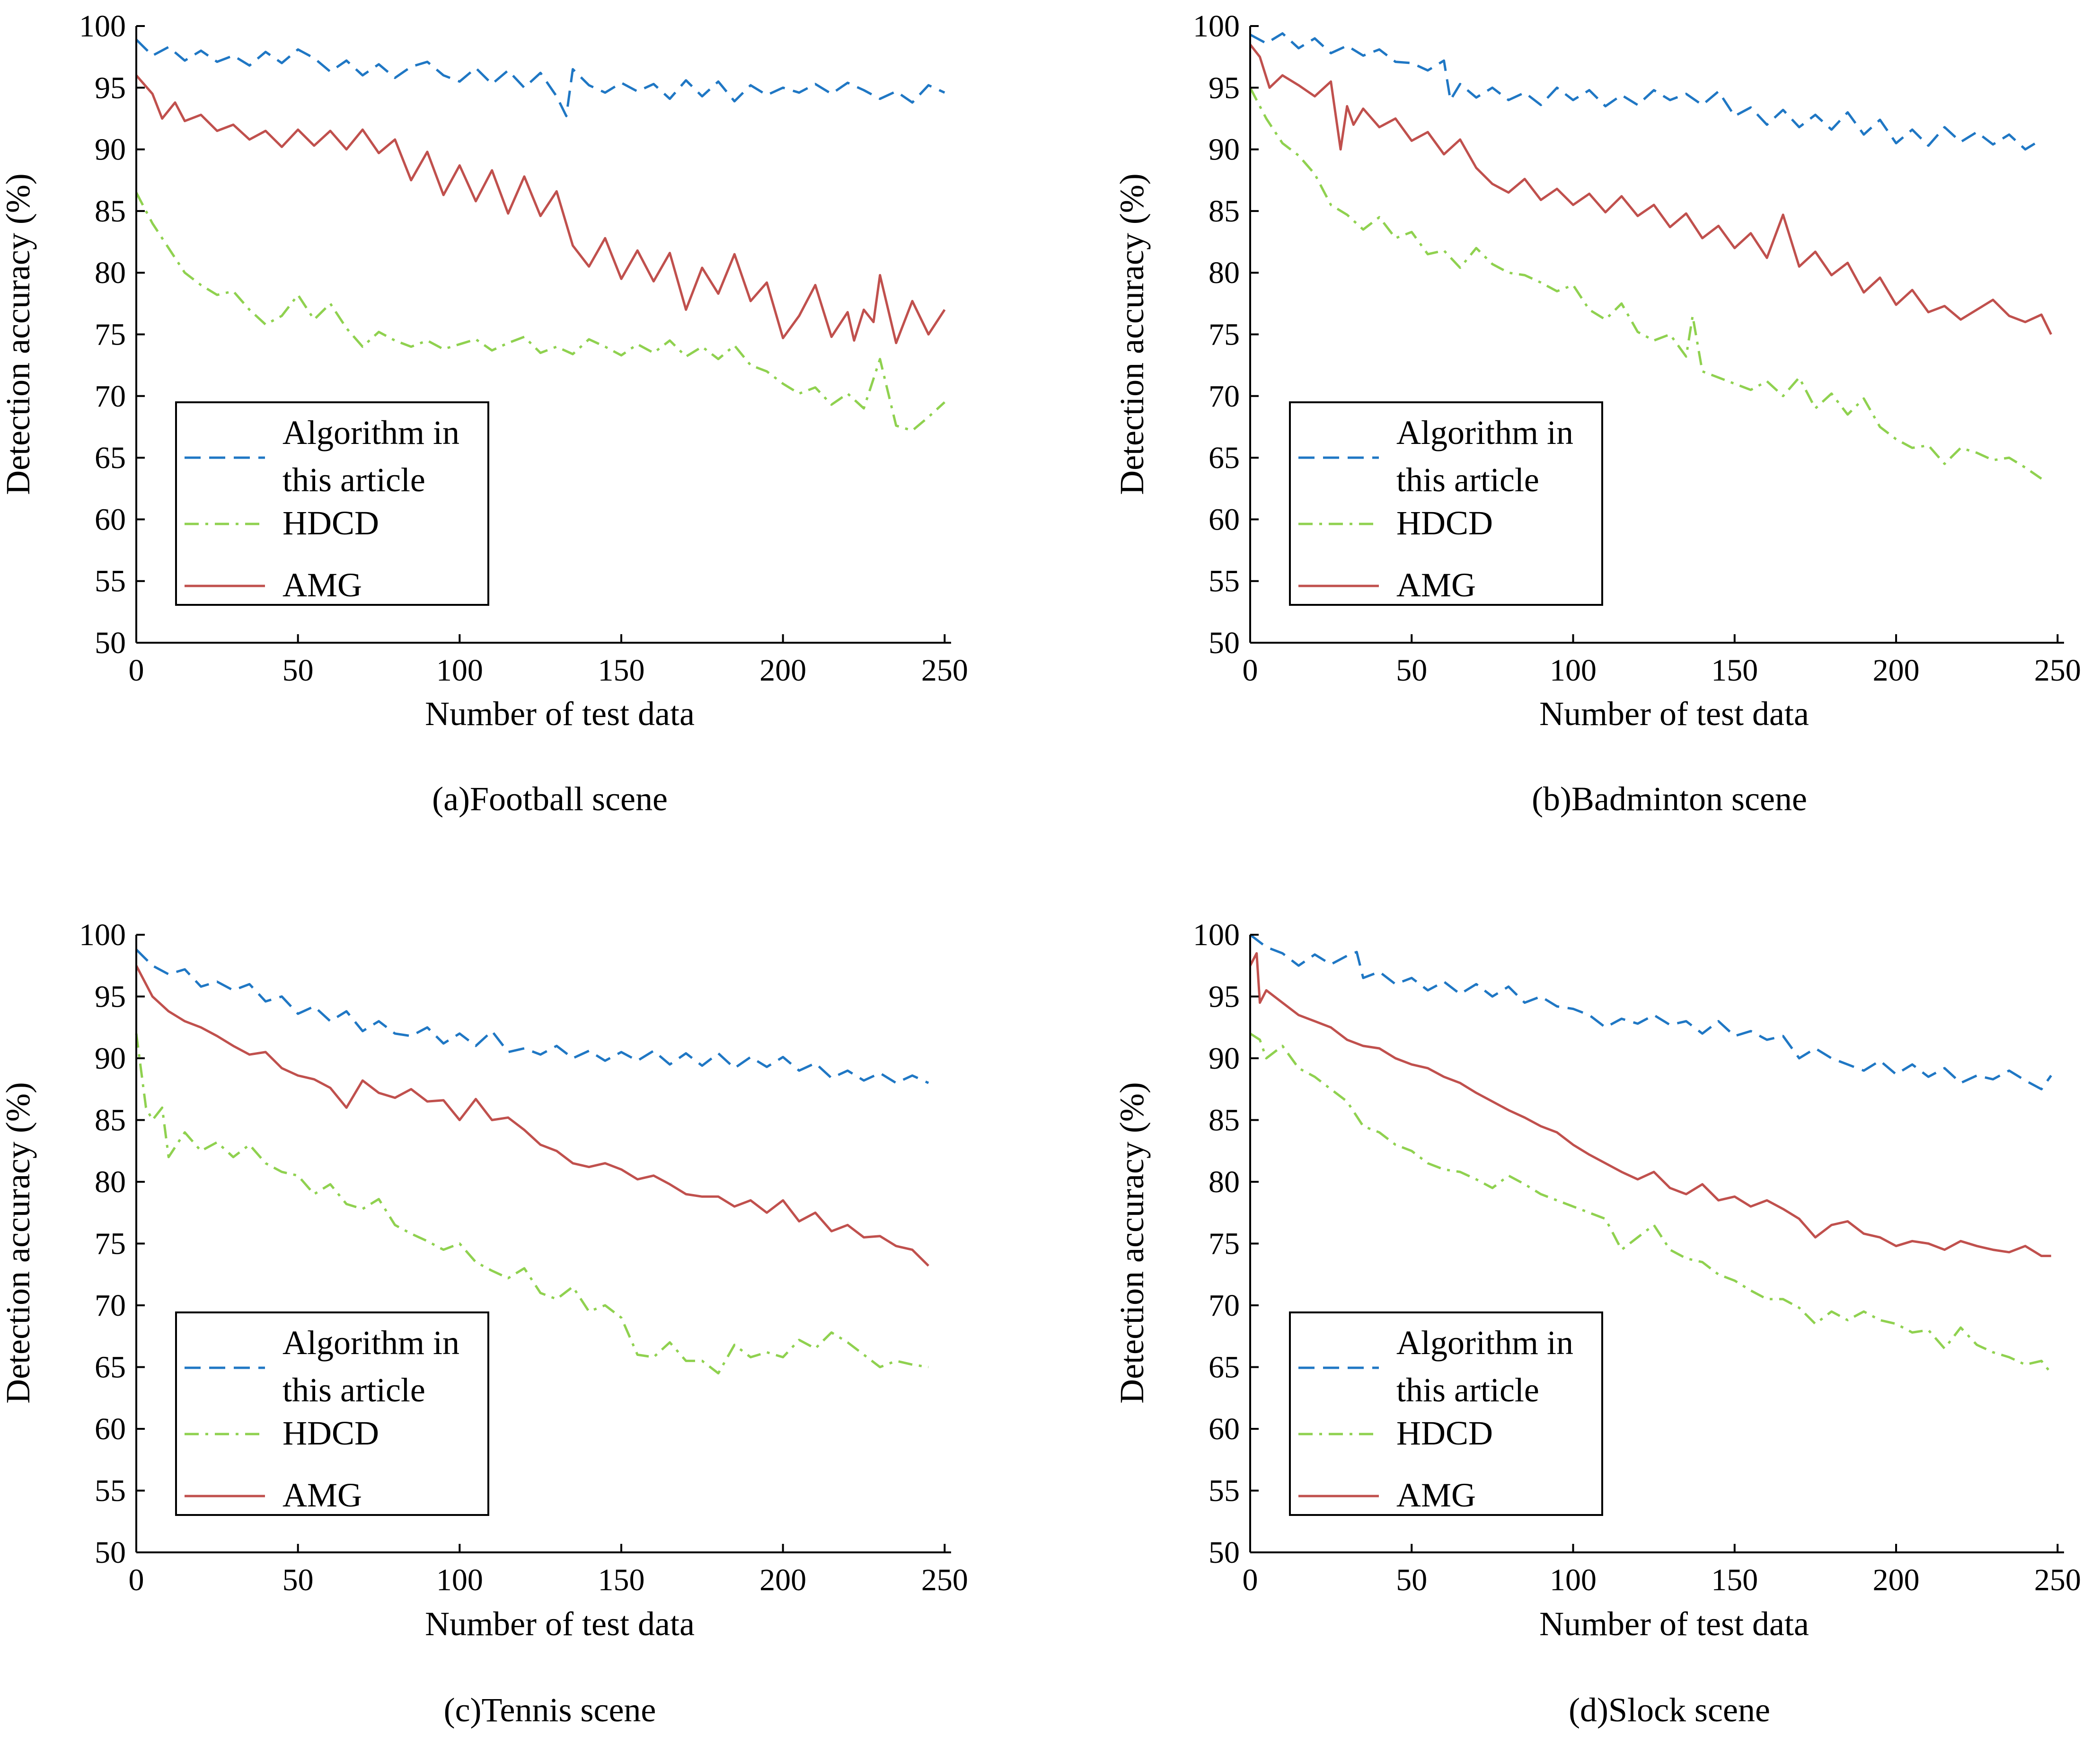 The height and width of the screenshot is (1745, 2100). Describe the element at coordinates (1669, 799) in the screenshot. I see `chart-caption: (b)Badminton scene` at that location.